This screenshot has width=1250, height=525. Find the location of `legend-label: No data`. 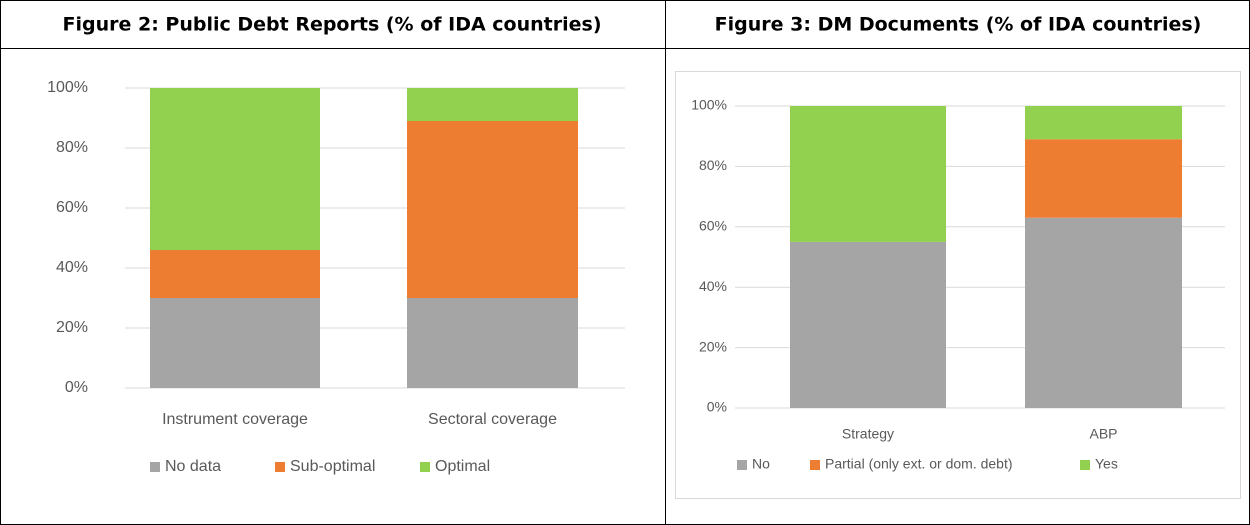

legend-label: No data is located at coordinates (193, 466).